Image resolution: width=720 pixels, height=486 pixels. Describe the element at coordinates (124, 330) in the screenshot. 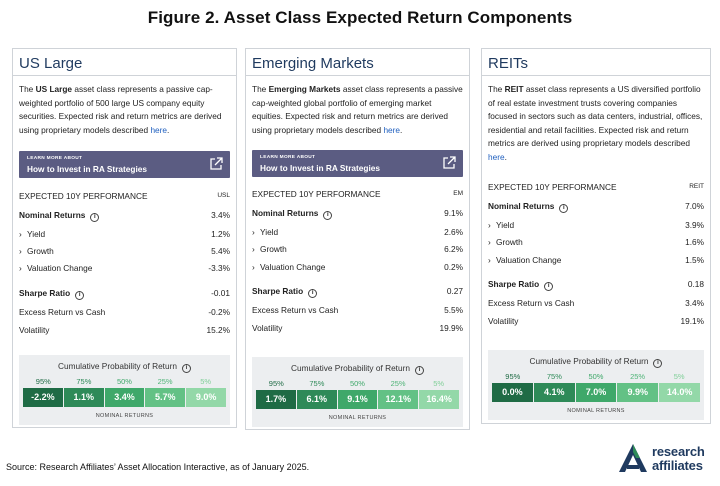

I see `volatility-row: Volatility 15.2%` at that location.